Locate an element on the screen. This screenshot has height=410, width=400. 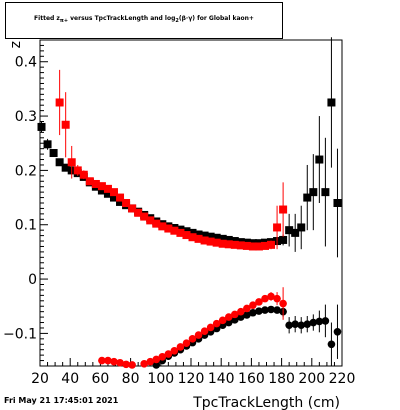
x-tick-label: 80 is located at coordinates (131, 379).